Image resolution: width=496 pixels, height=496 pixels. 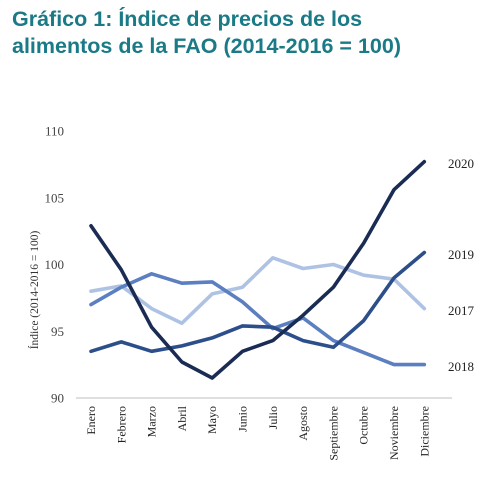 I want to click on y-tick-label: 105, so click(x=55, y=197).